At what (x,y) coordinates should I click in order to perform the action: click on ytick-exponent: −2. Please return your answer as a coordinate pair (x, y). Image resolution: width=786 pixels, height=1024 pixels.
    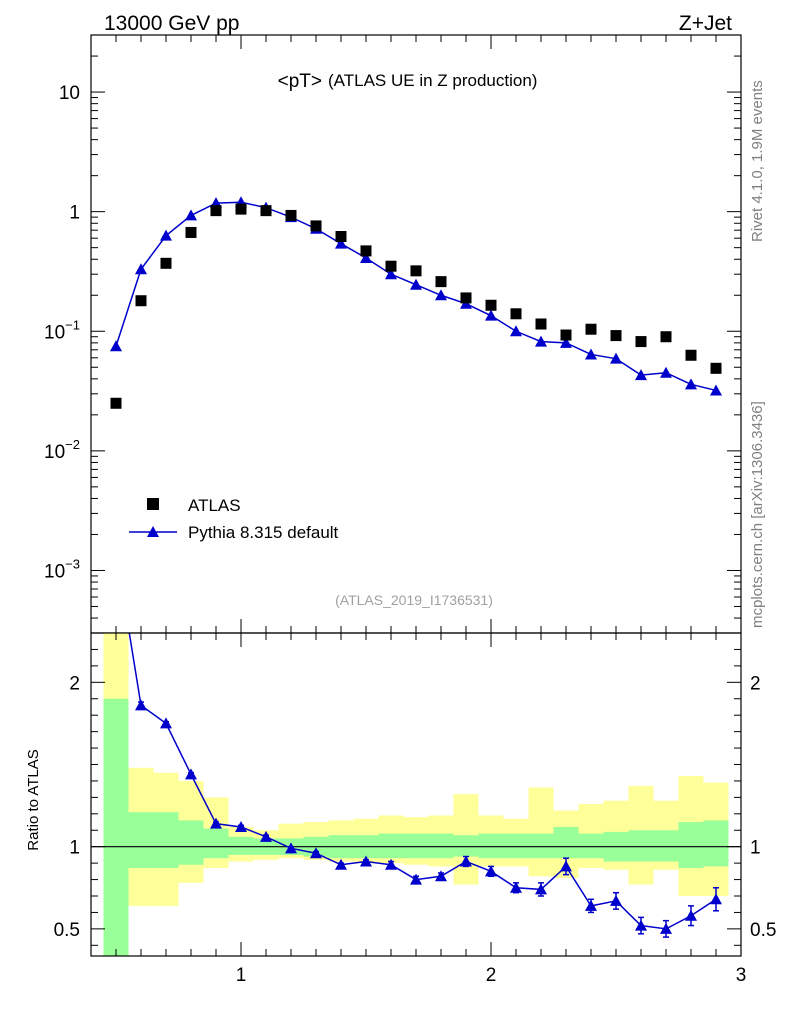
    Looking at the image, I should click on (72, 444).